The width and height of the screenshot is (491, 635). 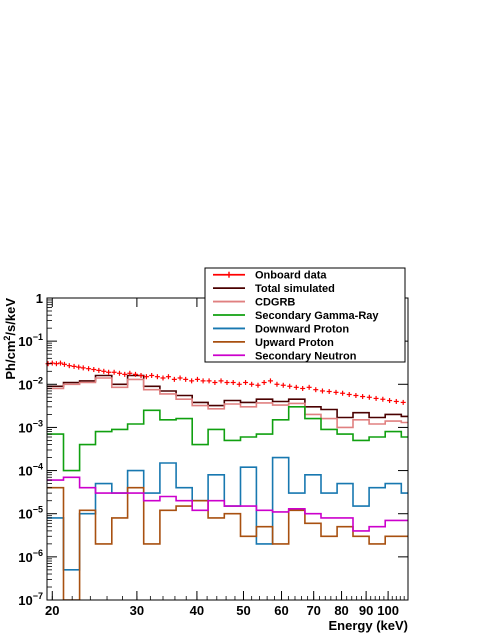 I want to click on legend-entry: Upward Proton, so click(x=273, y=343).